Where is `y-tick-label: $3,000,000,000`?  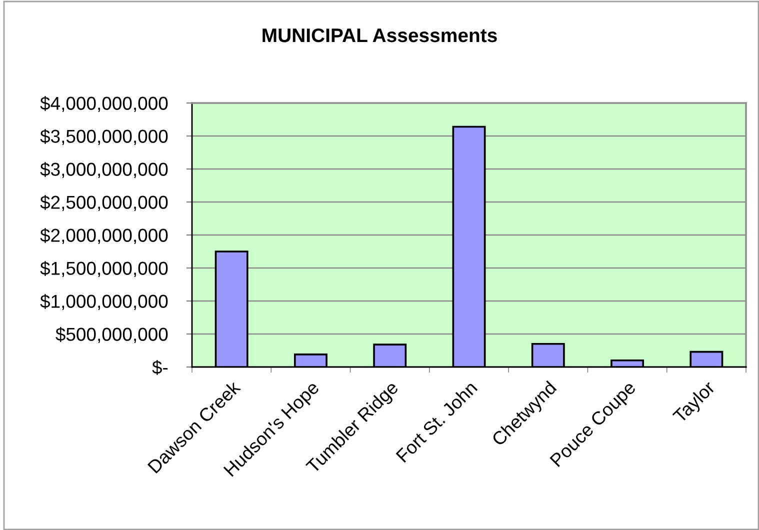
y-tick-label: $3,000,000,000 is located at coordinates (104, 170).